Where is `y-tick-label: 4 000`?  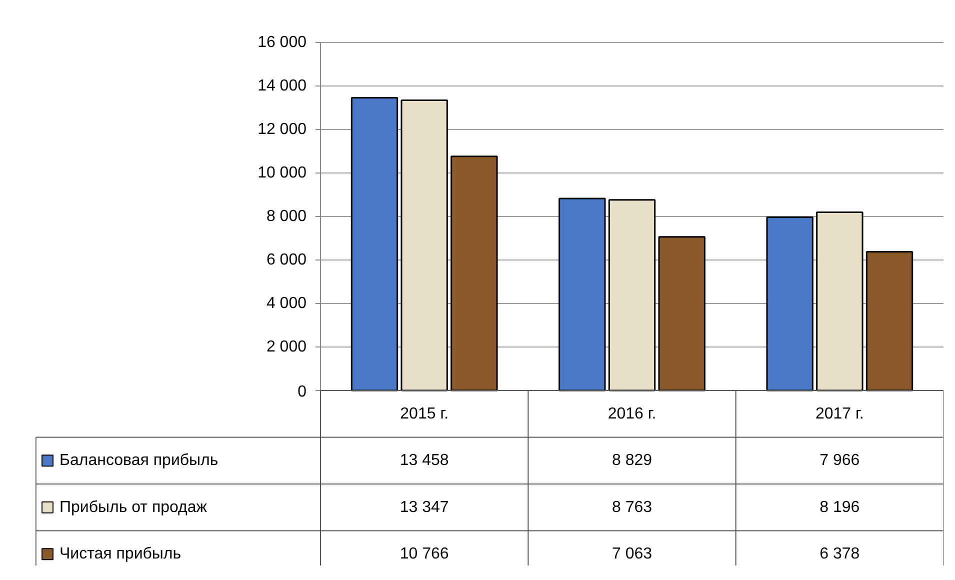
y-tick-label: 4 000 is located at coordinates (286, 303).